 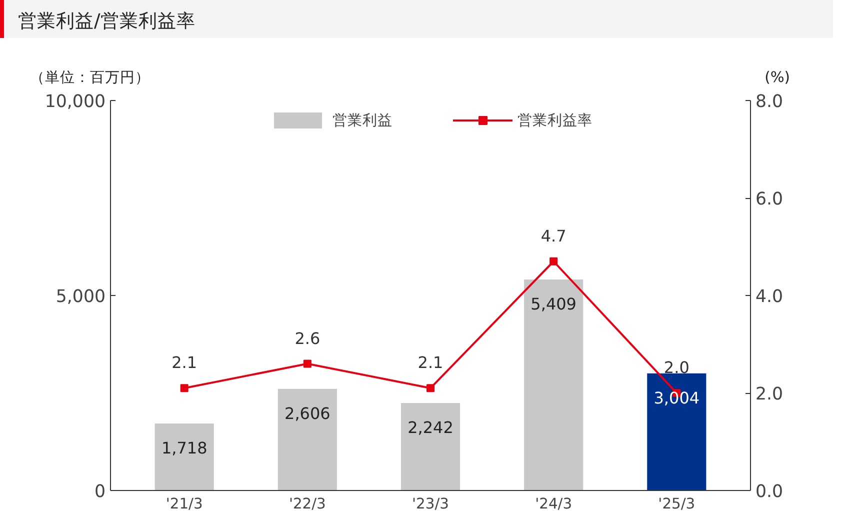 I want to click on chart-title: 営業利益/営業利益率, so click(x=107, y=22).